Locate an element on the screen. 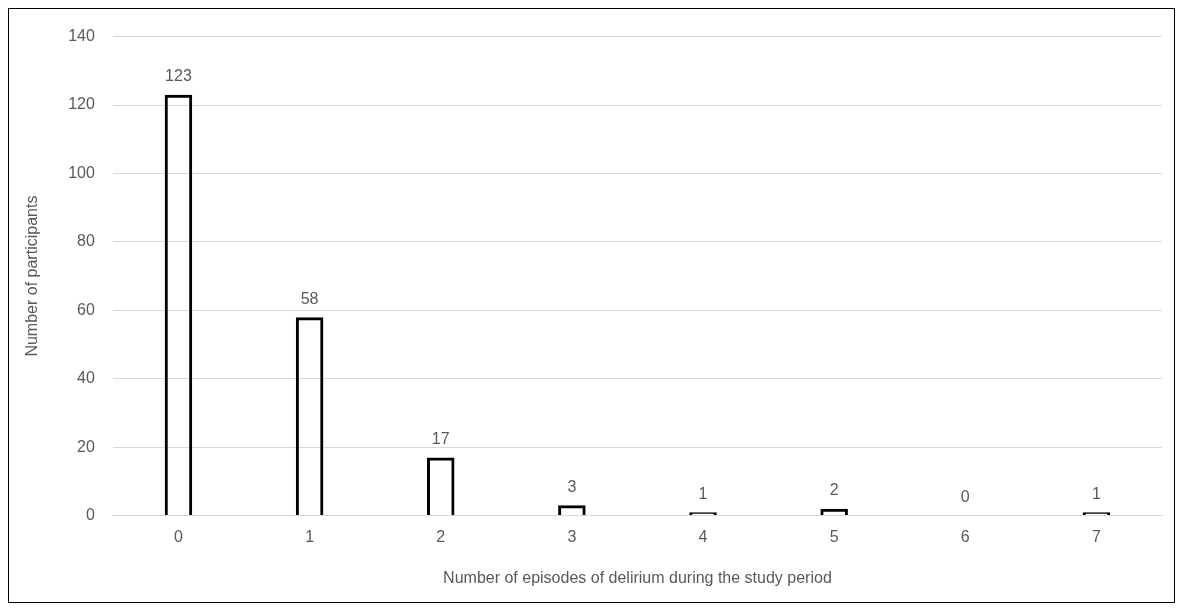  data-label: 123 is located at coordinates (178, 76).